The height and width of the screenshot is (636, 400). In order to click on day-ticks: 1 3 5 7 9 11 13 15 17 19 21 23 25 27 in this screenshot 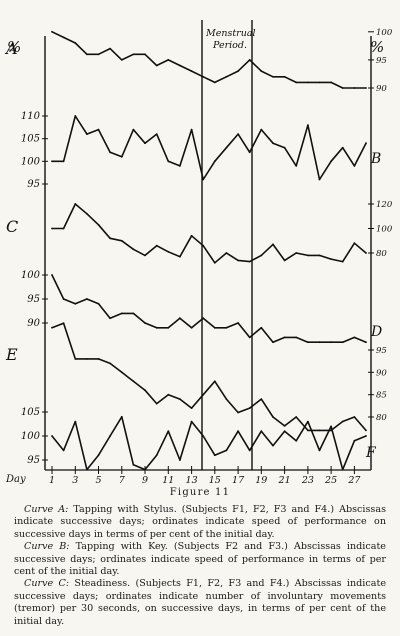, I will do `click(205, 476)`.